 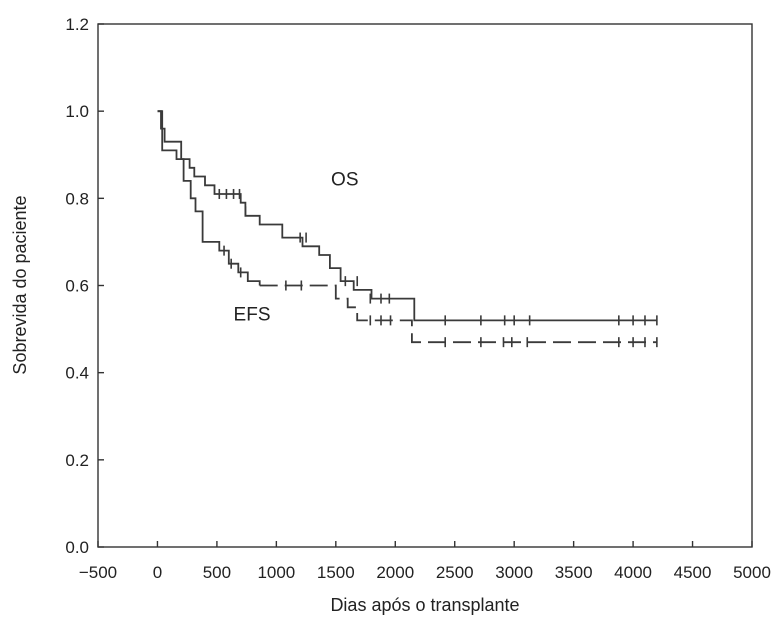 I want to click on y-axis-label: Sobrevida do paciente, so click(x=20, y=284).